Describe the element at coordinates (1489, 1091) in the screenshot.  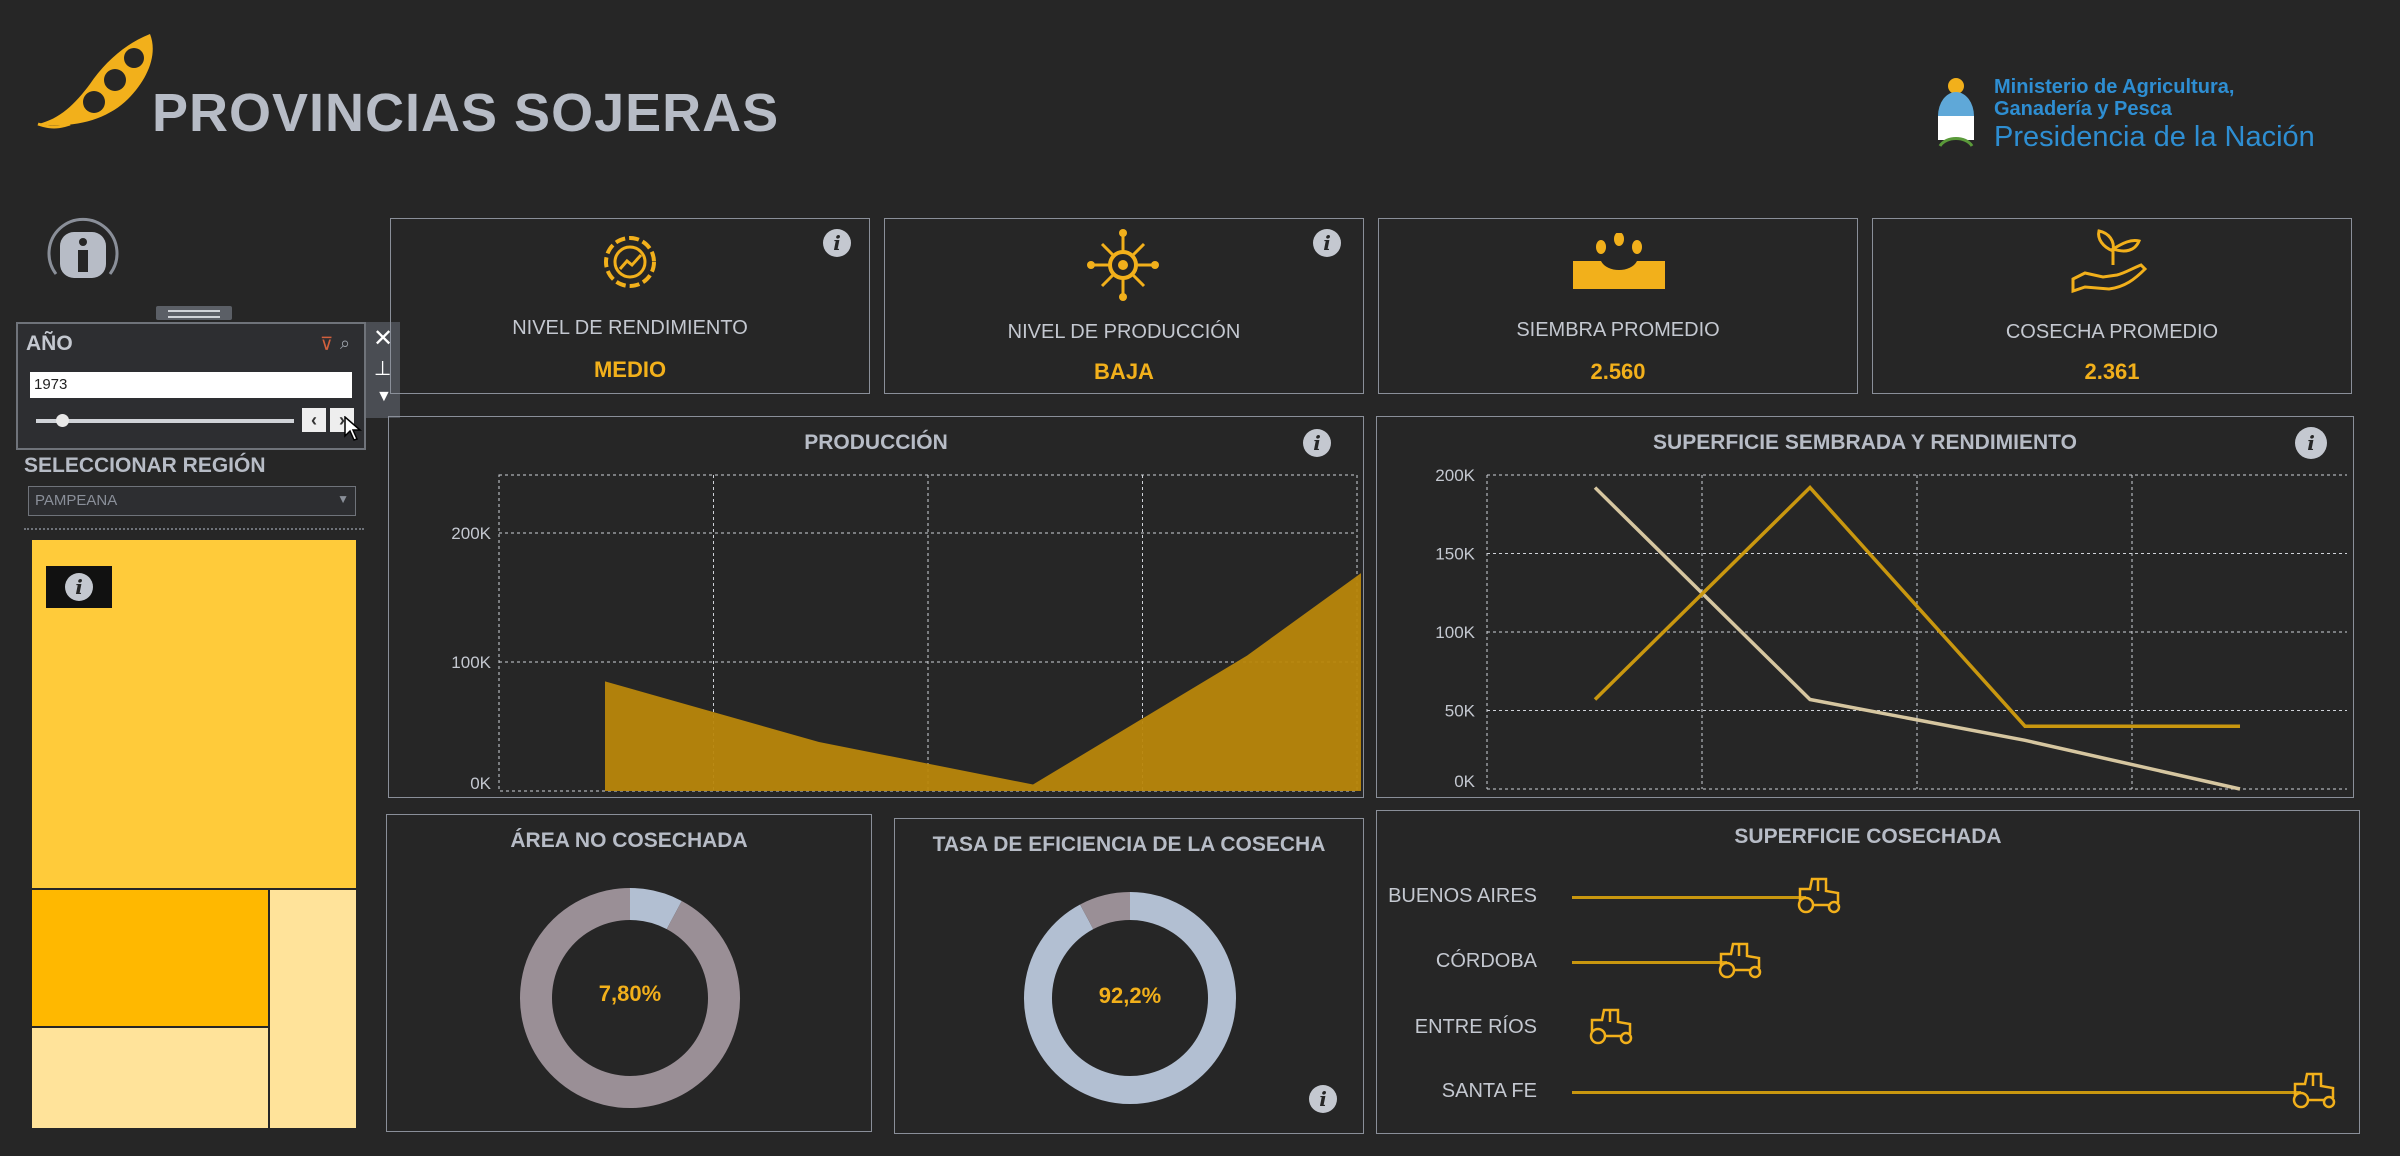
I see `province-label: SANTA FE` at that location.